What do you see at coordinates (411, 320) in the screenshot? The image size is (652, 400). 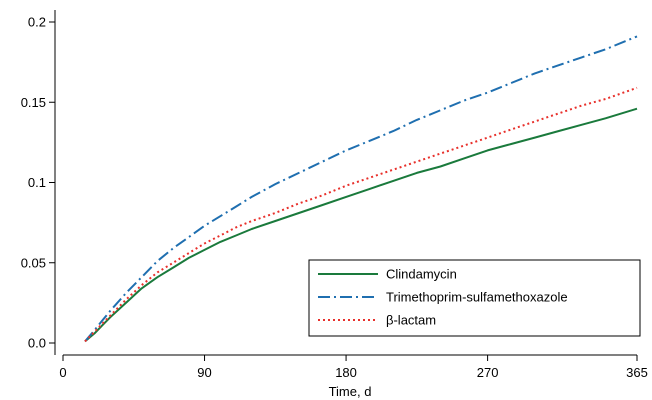 I see `legend-label-3: β-lactam` at bounding box center [411, 320].